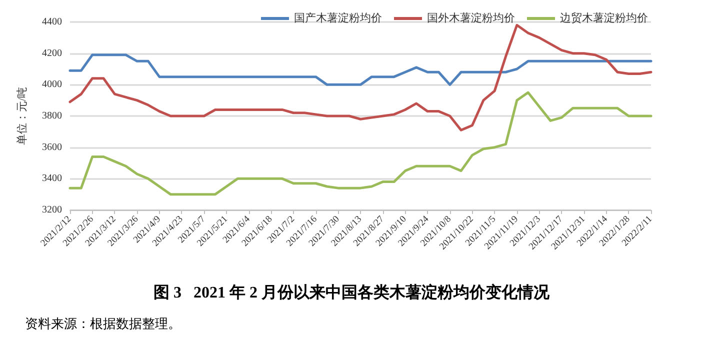 The width and height of the screenshot is (703, 340). I want to click on text: 资料来源：根据数据整理。, so click(103, 323).